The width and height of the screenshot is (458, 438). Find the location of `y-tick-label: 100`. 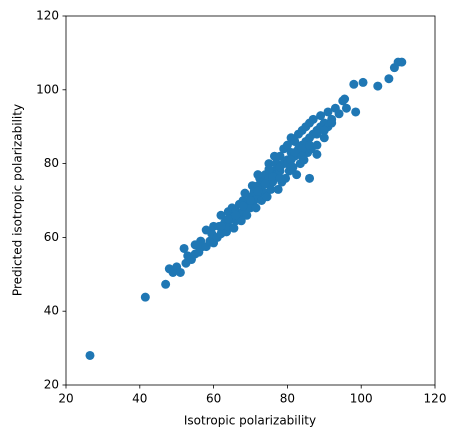

y-tick-label: 100 is located at coordinates (47, 89).